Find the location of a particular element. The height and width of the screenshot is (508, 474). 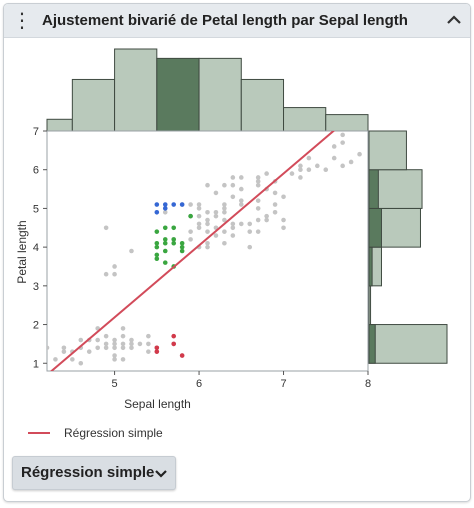

regression-dropdown-button: Régression simple is located at coordinates (94, 473).